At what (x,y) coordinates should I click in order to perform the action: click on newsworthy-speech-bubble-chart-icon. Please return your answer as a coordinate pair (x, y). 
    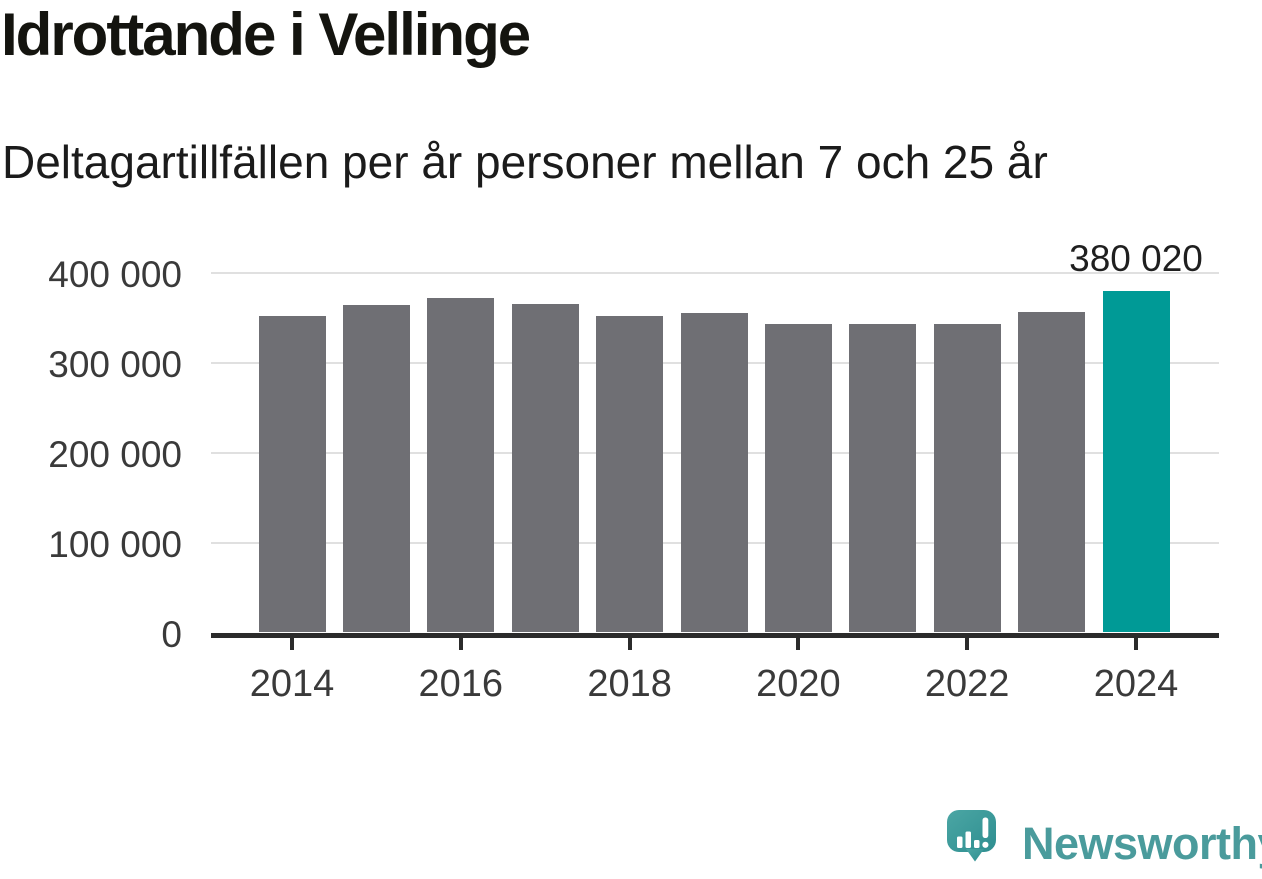
    Looking at the image, I should click on (971, 836).